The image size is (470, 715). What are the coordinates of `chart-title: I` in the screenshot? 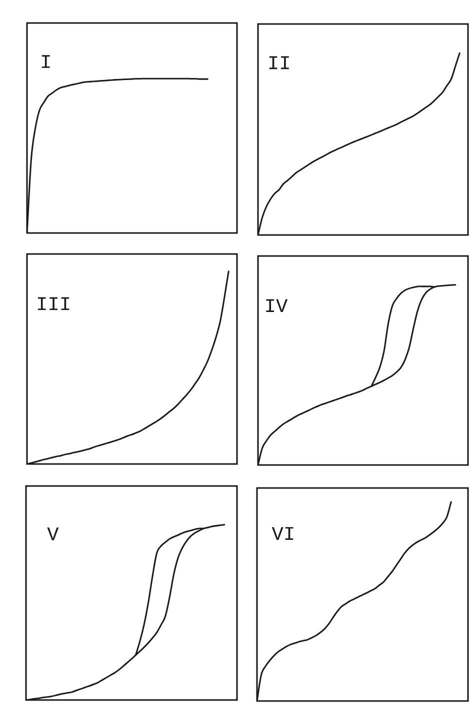 It's located at (46, 61).